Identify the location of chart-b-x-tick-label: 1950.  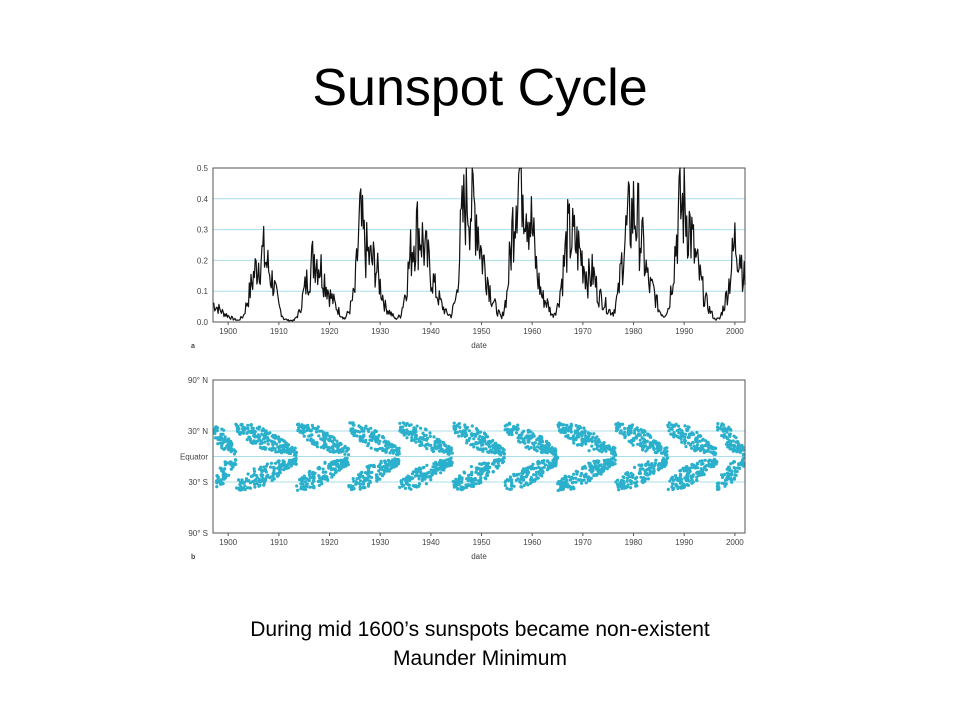
(482, 542).